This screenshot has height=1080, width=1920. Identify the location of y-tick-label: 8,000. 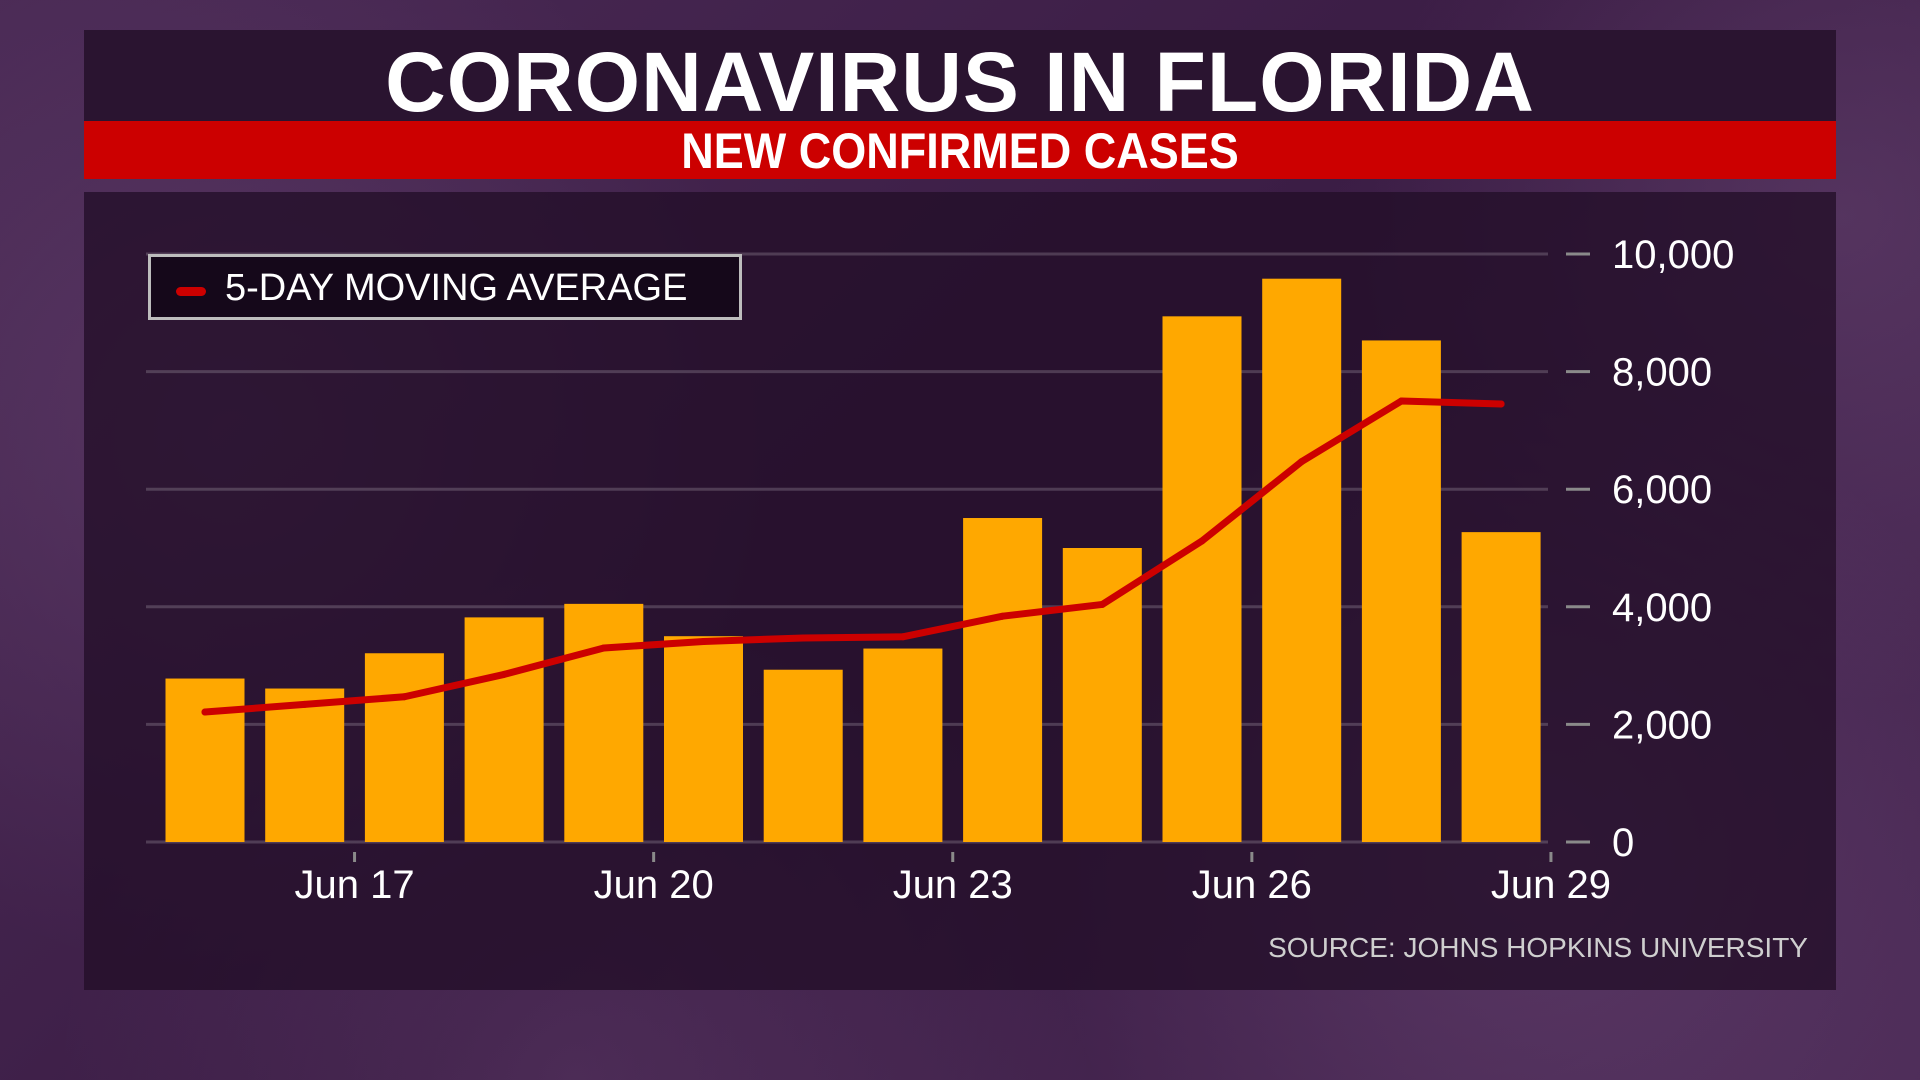
(1662, 373).